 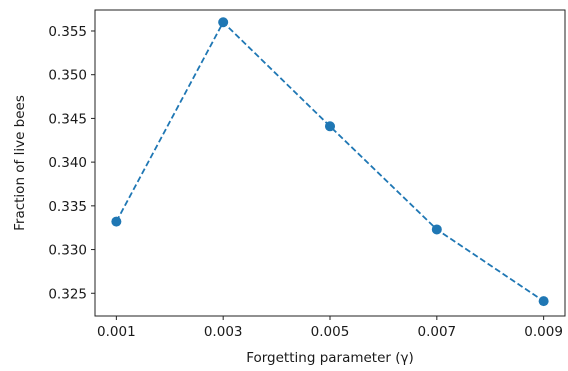 I want to click on y-axis-title: Fraction of live bees, so click(x=20, y=163).